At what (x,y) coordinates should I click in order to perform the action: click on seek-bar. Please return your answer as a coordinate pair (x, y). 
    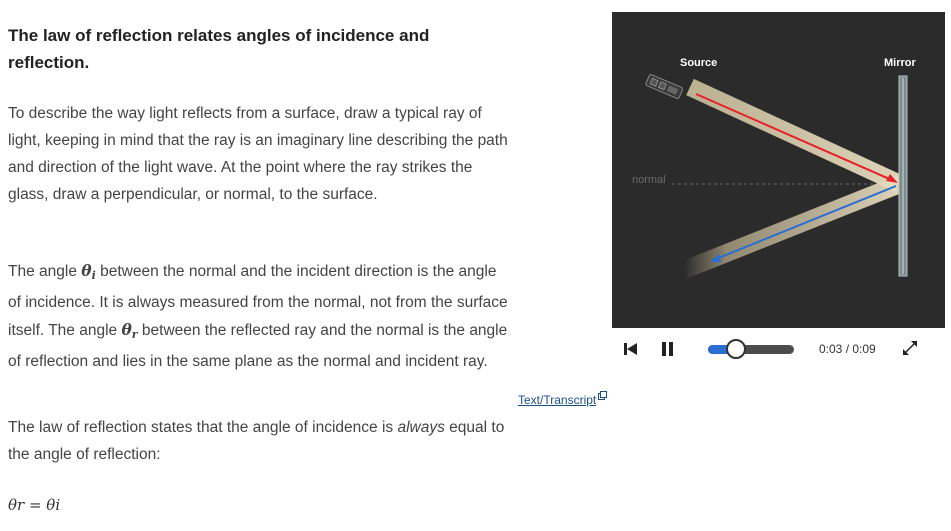
    Looking at the image, I should click on (751, 349).